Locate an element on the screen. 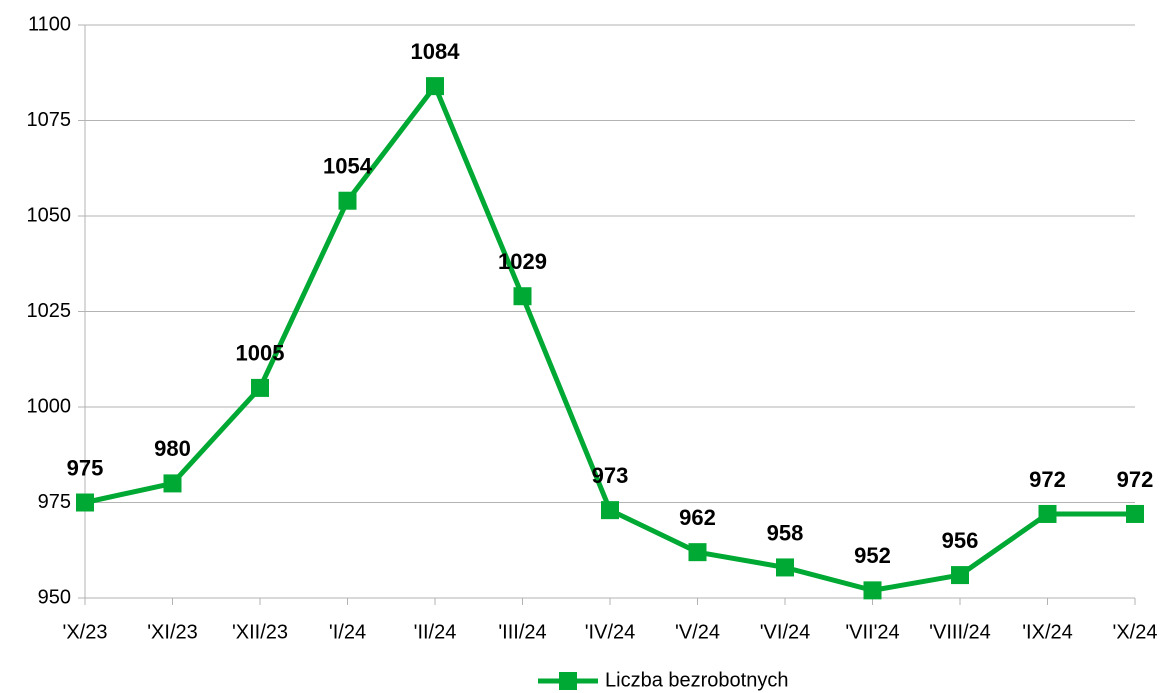 The width and height of the screenshot is (1168, 693). x-tick-label: 'X/23 is located at coordinates (85, 632).